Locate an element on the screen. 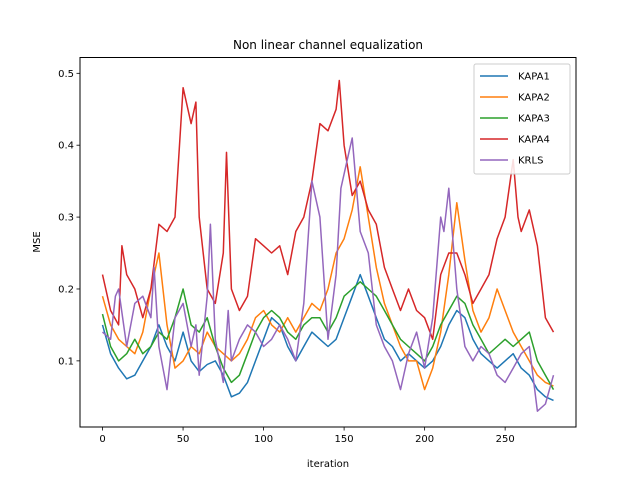 Image resolution: width=640 pixels, height=480 pixels. x-tick-label: 150 is located at coordinates (344, 439).